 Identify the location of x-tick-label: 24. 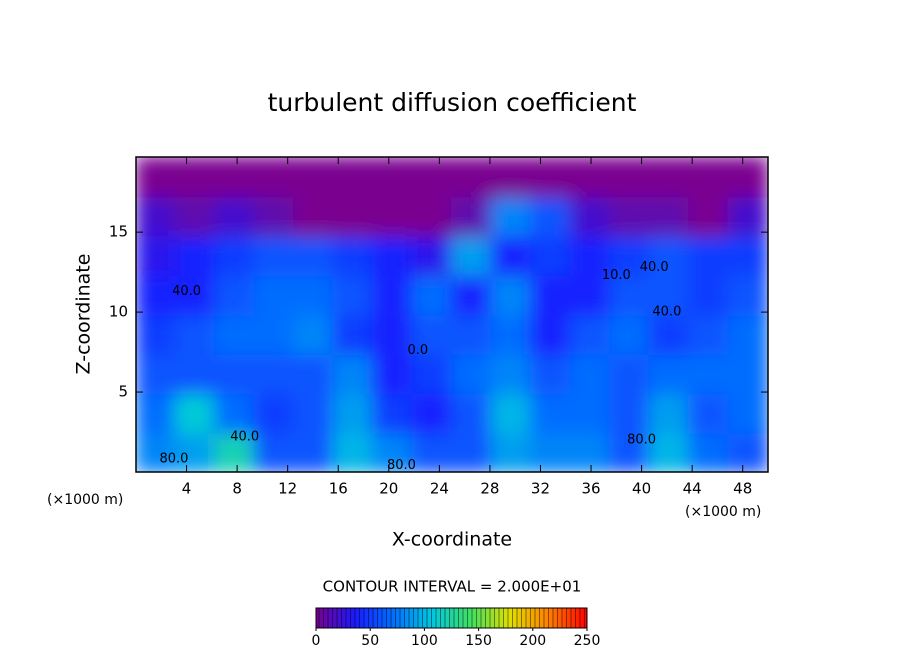
(439, 489).